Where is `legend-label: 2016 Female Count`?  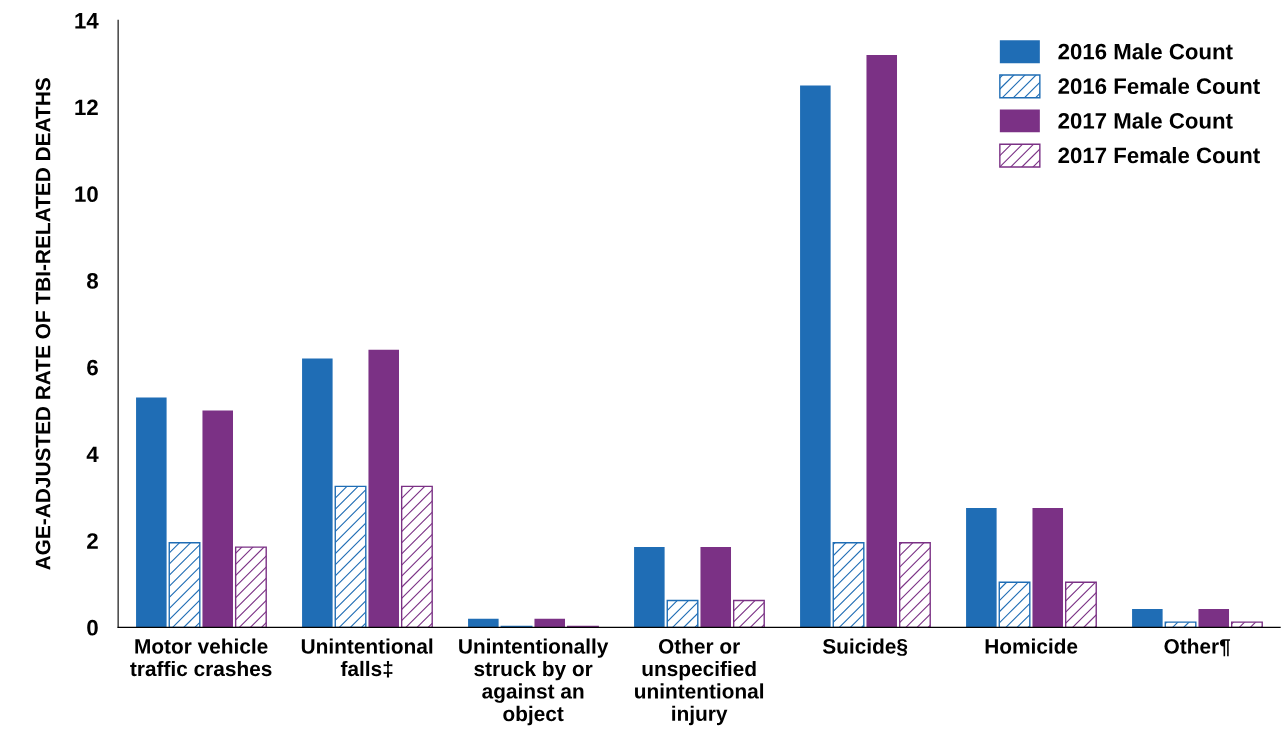 legend-label: 2016 Female Count is located at coordinates (1159, 86).